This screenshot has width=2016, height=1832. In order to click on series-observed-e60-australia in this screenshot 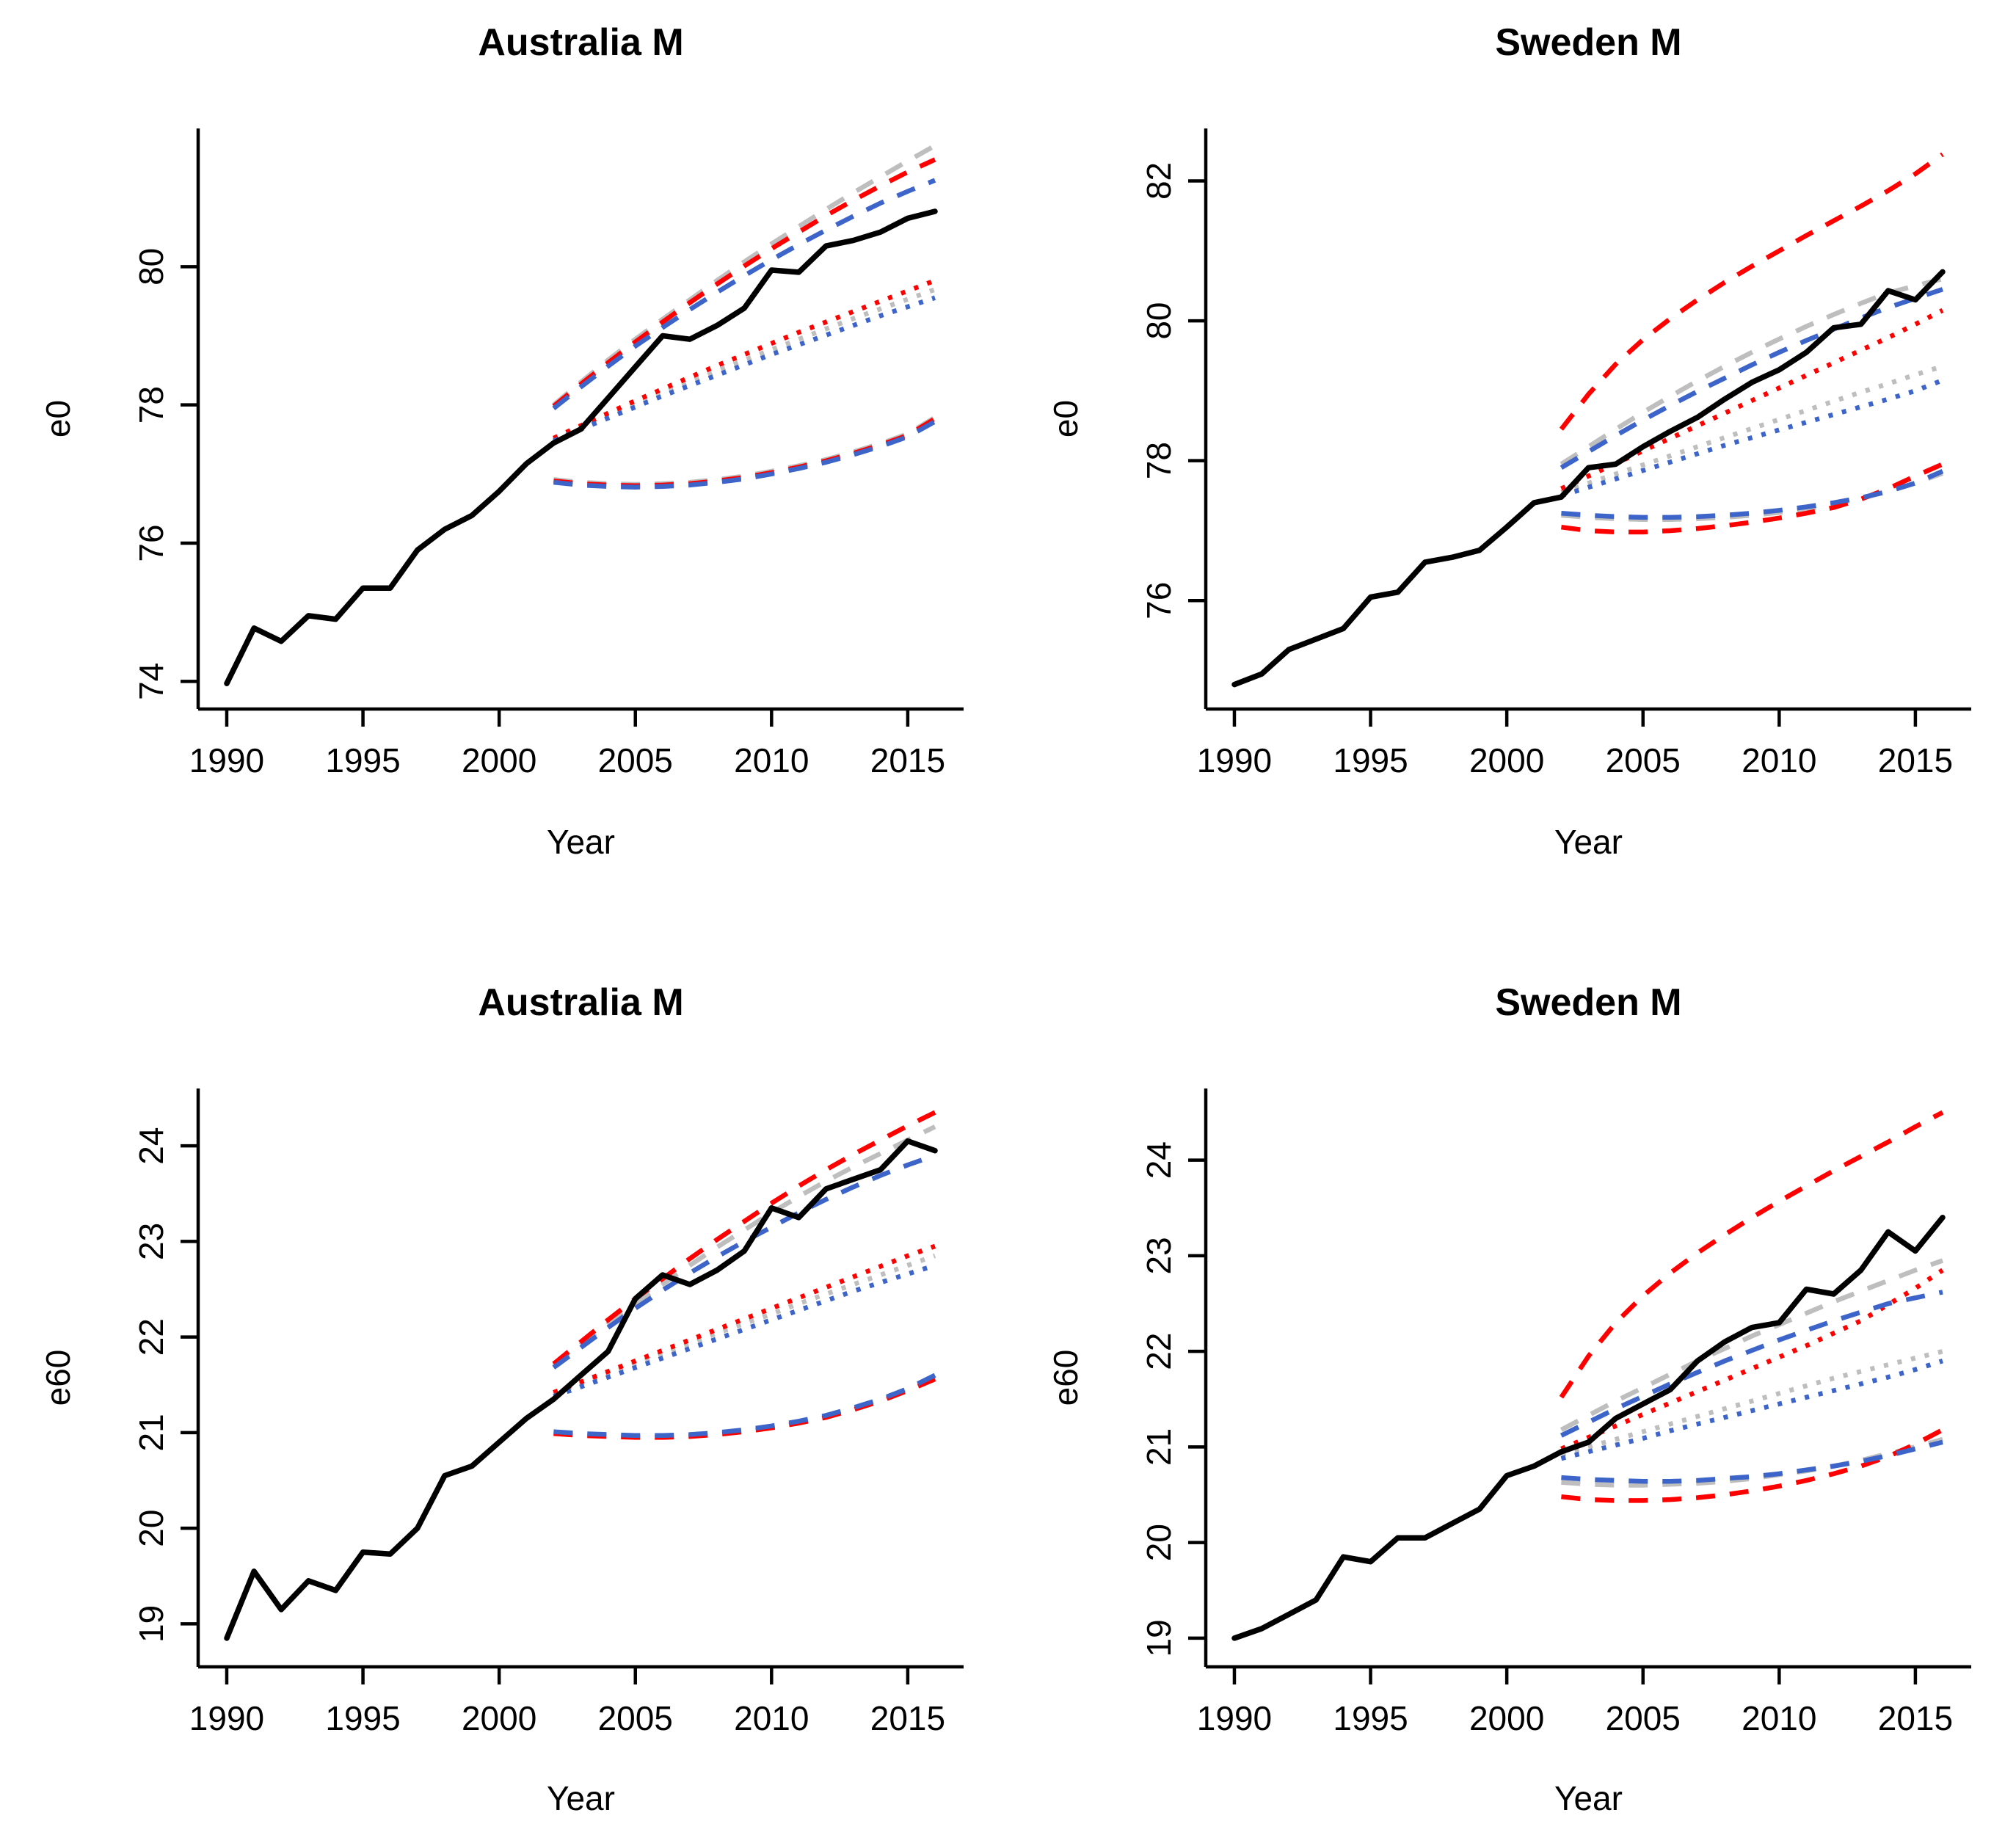, I will do `click(581, 1389)`.